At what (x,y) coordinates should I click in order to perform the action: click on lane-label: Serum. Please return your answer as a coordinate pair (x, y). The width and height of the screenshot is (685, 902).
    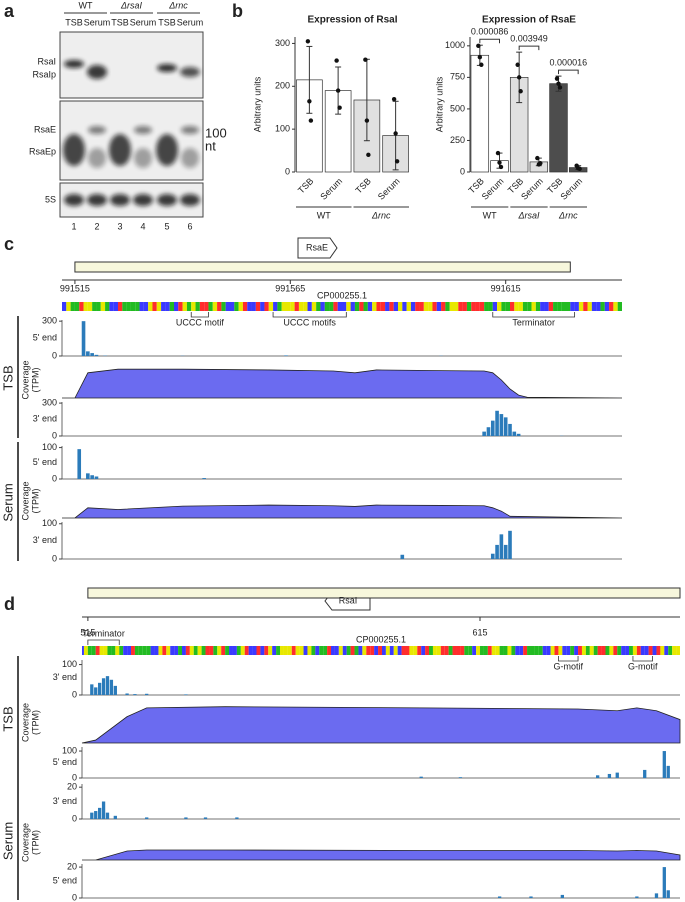
    Looking at the image, I should click on (97, 22).